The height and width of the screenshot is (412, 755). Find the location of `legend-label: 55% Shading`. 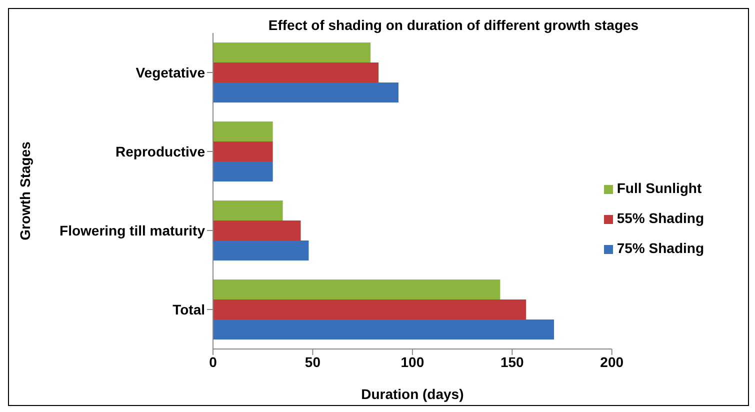

legend-label: 55% Shading is located at coordinates (660, 218).